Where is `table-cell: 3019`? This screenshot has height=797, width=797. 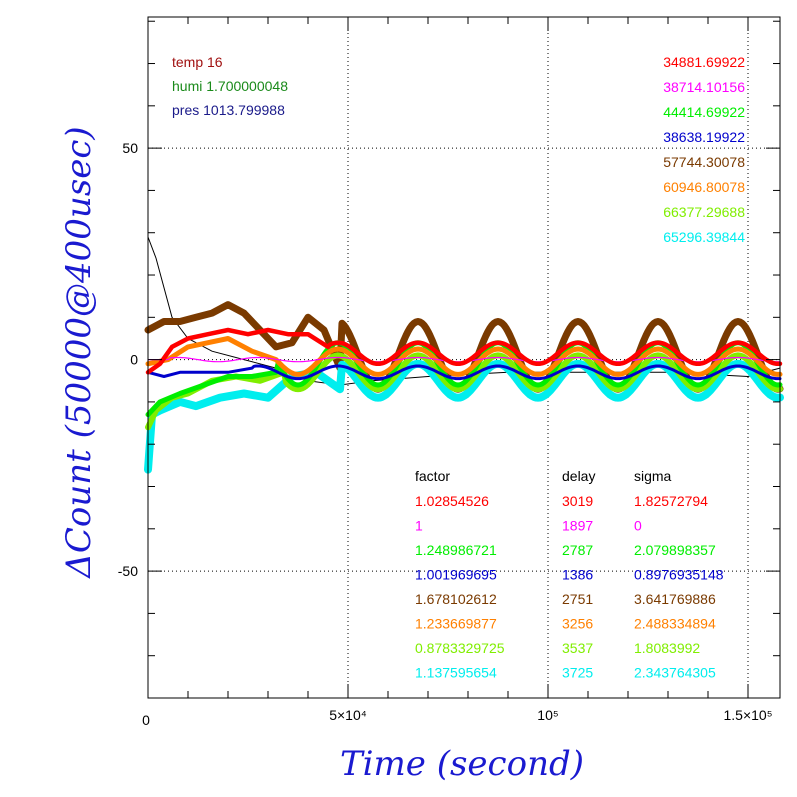 table-cell: 3019 is located at coordinates (577, 501).